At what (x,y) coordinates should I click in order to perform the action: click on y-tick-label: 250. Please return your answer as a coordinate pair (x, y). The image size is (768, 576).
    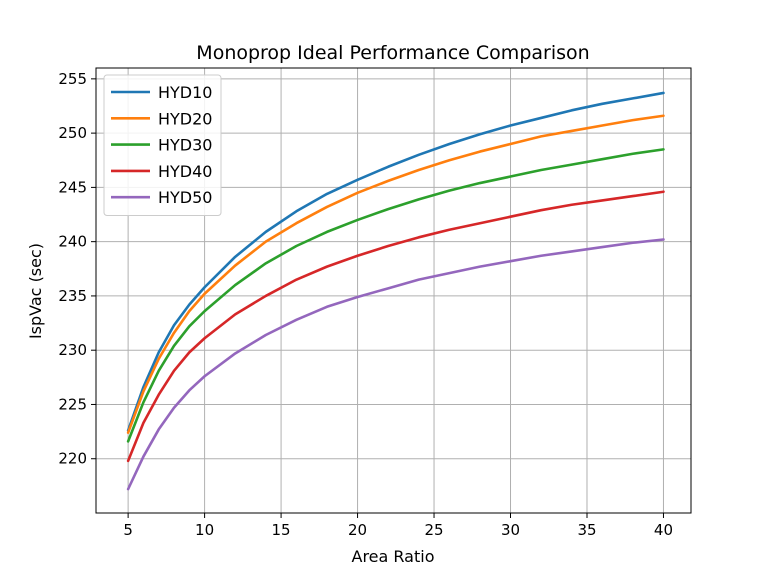
    Looking at the image, I should click on (72, 133).